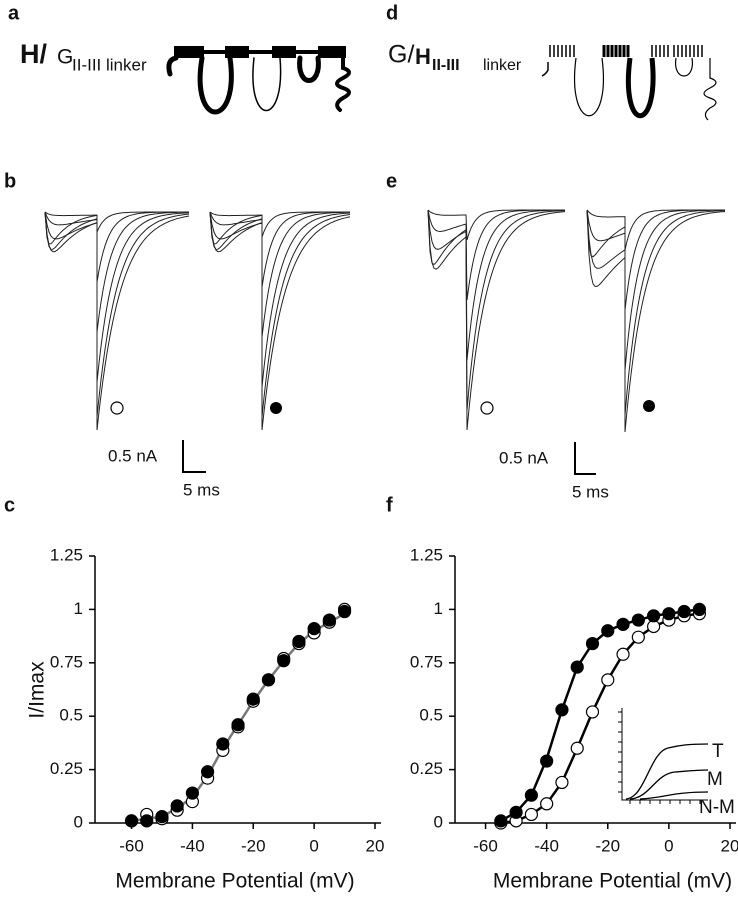  Describe the element at coordinates (423, 56) in the screenshot. I see `construct-label: H` at that location.